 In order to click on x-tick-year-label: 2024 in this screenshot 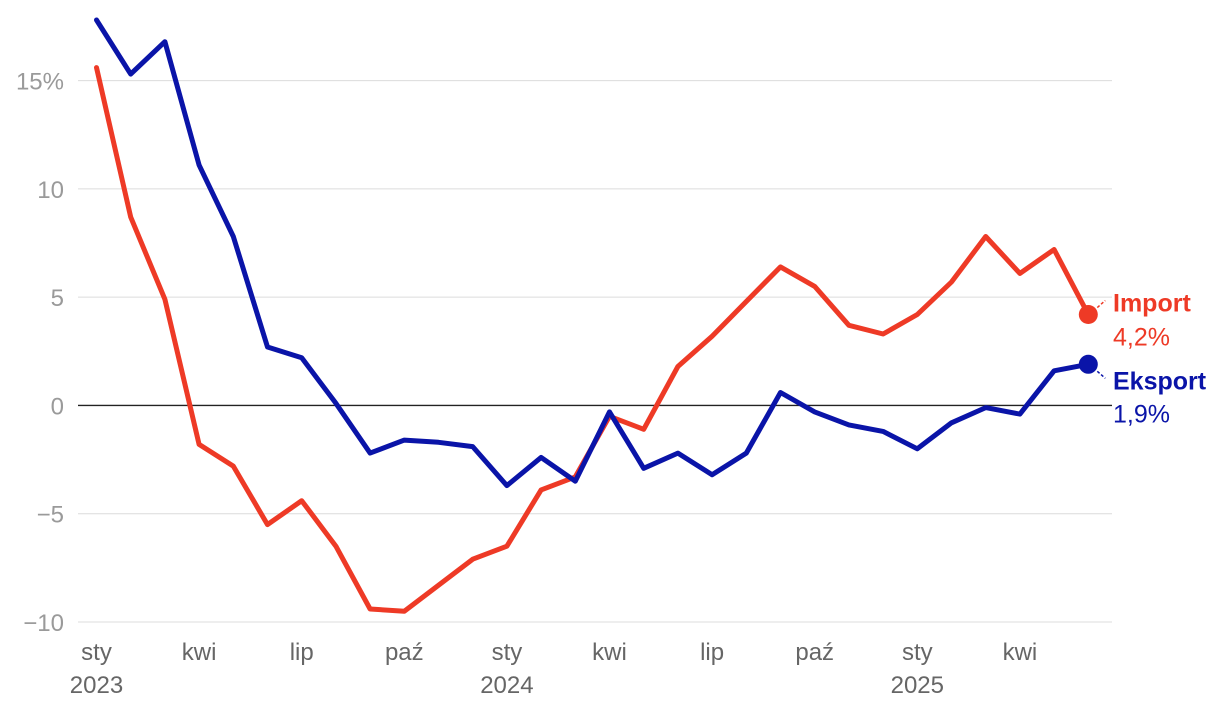, I will do `click(506, 685)`.